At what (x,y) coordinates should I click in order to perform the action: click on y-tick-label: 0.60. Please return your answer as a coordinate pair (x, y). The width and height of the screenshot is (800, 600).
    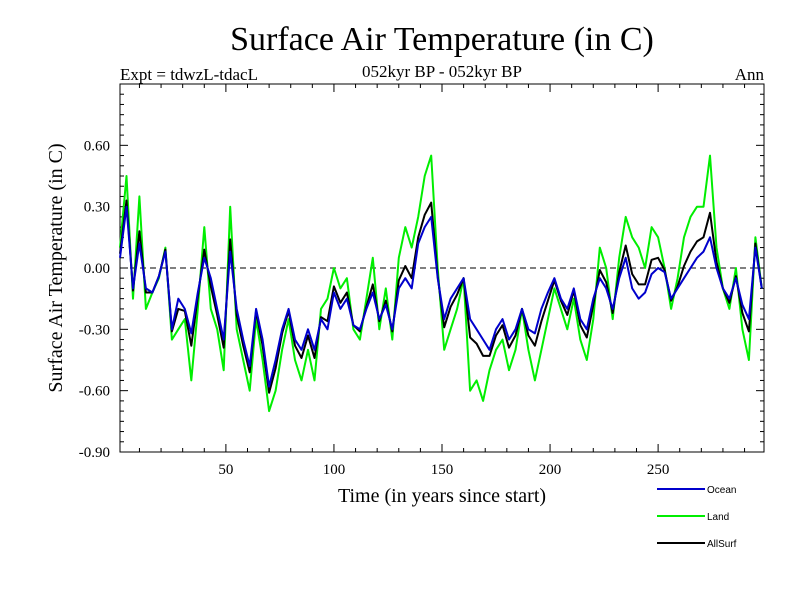
    Looking at the image, I should click on (97, 146).